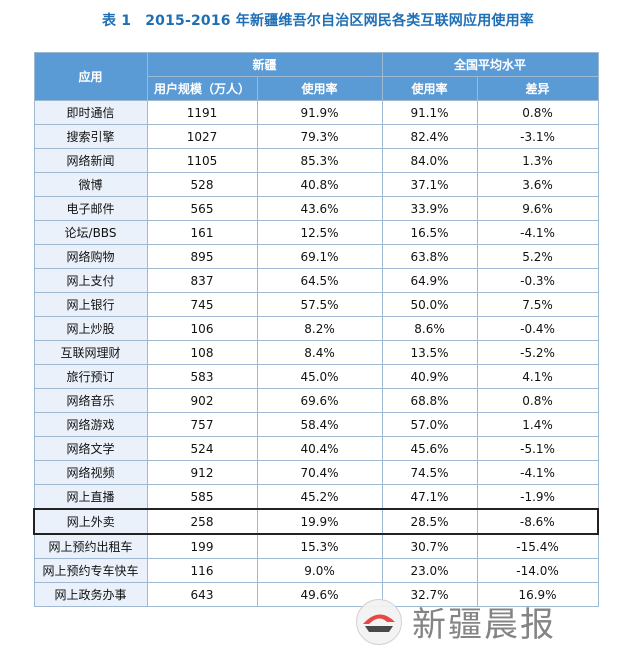 This screenshot has width=636, height=646. Describe the element at coordinates (537, 184) in the screenshot. I see `cell-diff: 3.6%` at that location.